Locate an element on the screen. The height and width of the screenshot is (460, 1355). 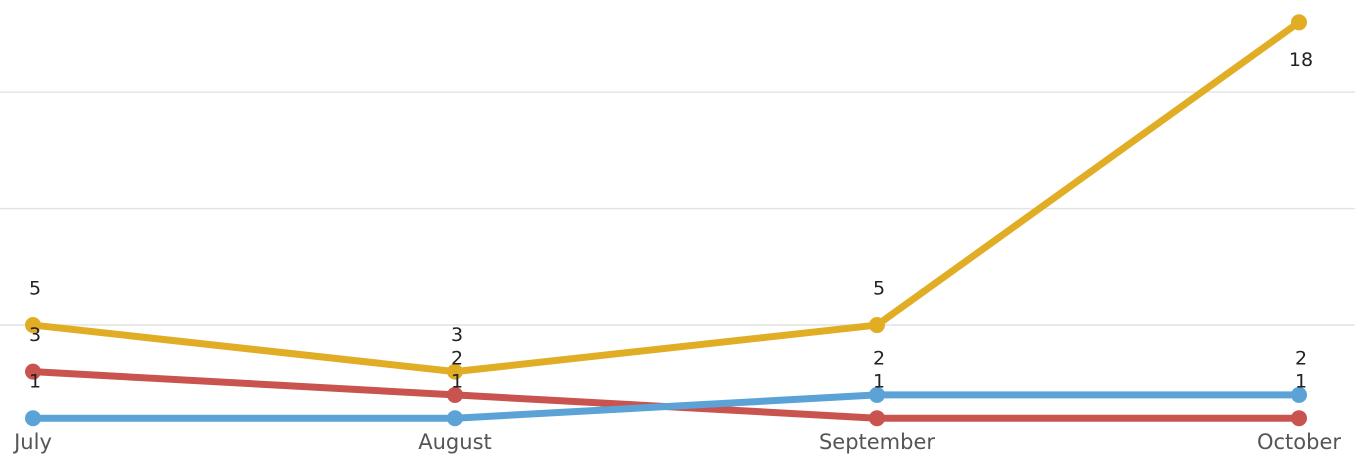
x-tick-label: October is located at coordinates (1299, 442).